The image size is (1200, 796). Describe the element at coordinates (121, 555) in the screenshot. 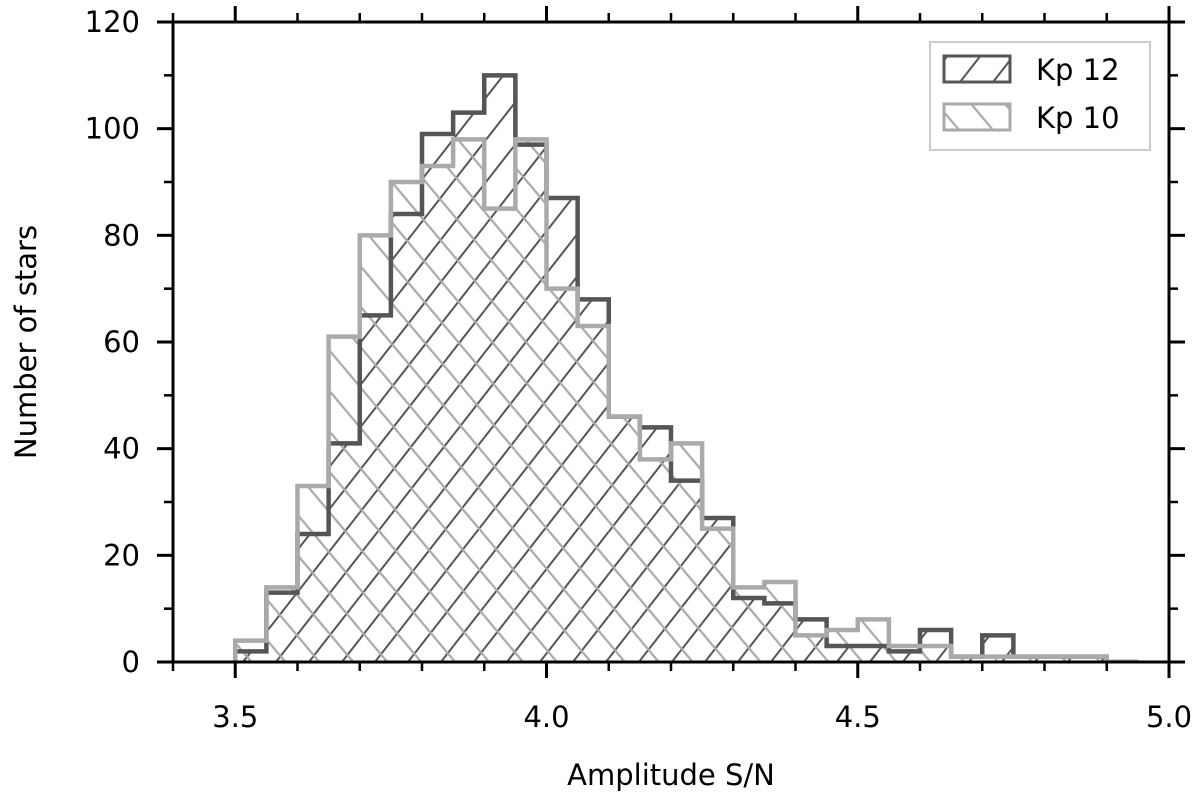

I see `y-tick-label: 20` at that location.